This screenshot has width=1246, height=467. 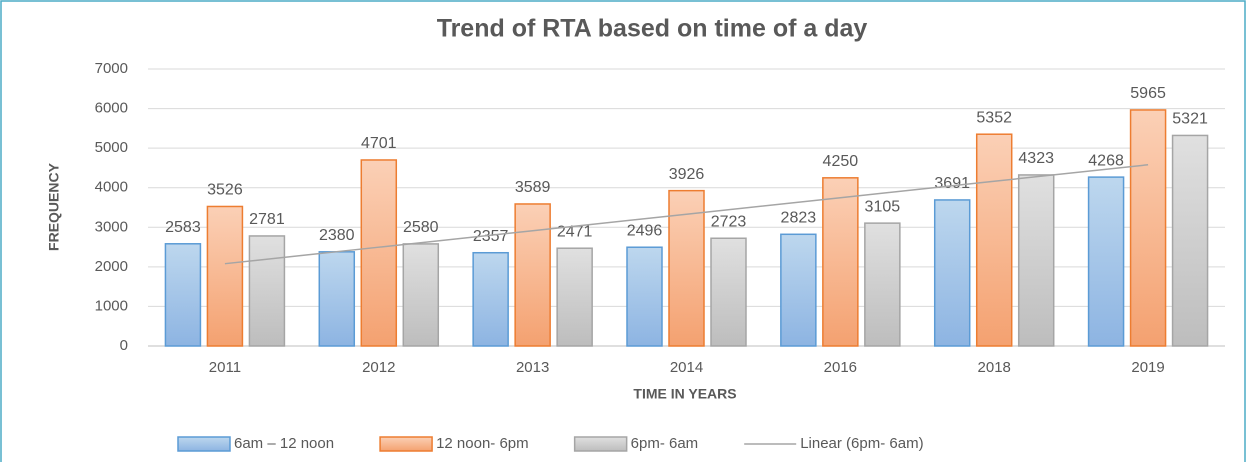 I want to click on data-label: 2583, so click(x=183, y=227).